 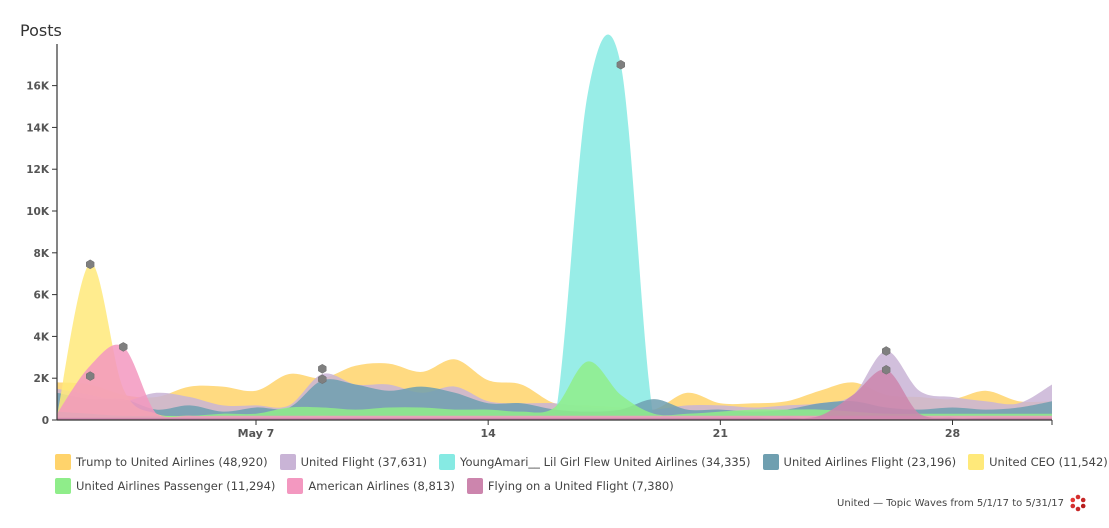 I want to click on legend-item: United Airlines Flight (23,196), so click(x=859, y=462).